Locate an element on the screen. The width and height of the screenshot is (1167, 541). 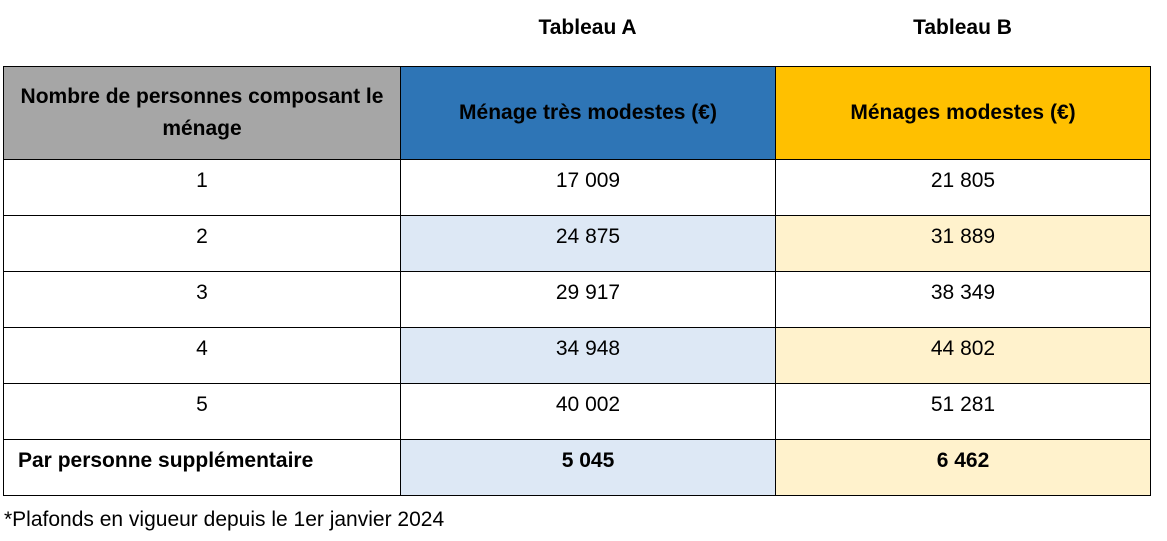
table-row: 3 29 917 38 349 is located at coordinates (577, 299).